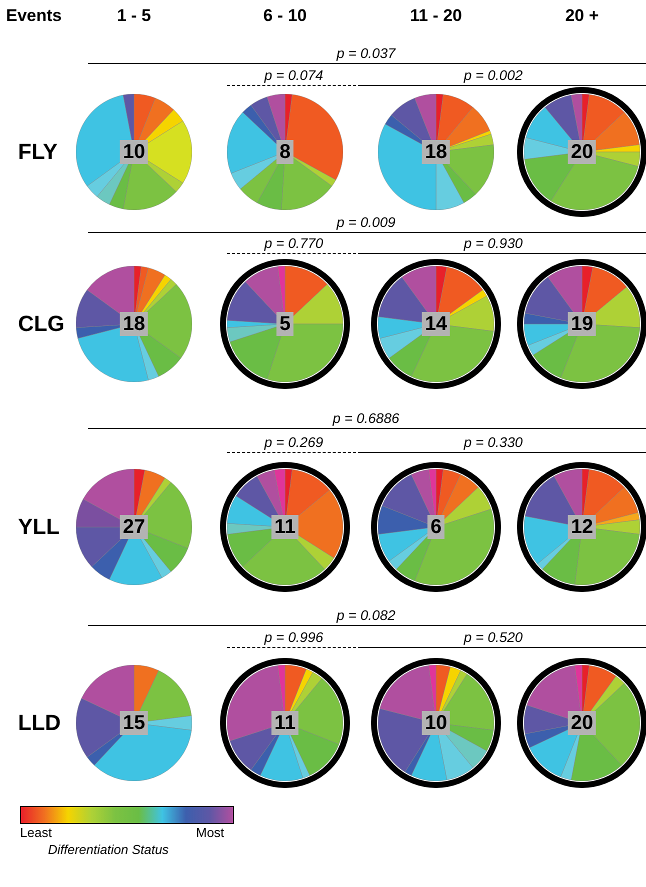 The image size is (646, 887). What do you see at coordinates (294, 442) in the screenshot?
I see `text: p = 0.269` at bounding box center [294, 442].